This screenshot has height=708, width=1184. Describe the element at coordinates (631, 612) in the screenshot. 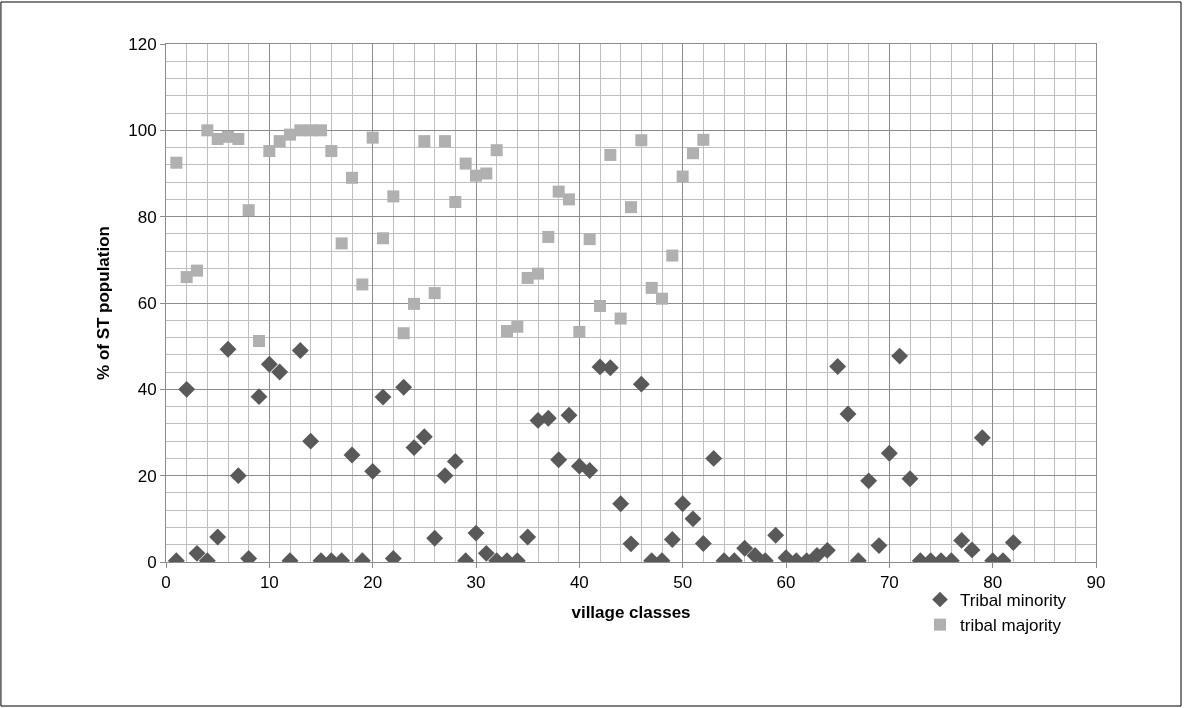

I see `x-axis-title: village classes` at that location.